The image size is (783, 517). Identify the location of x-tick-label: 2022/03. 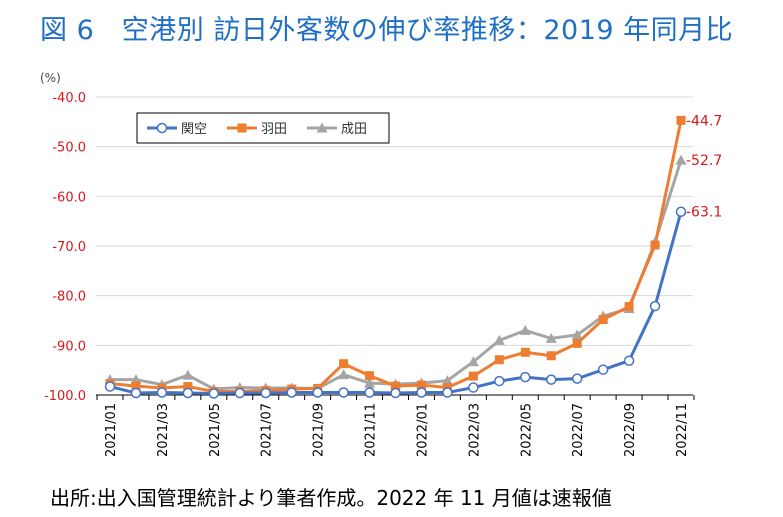
(474, 430).